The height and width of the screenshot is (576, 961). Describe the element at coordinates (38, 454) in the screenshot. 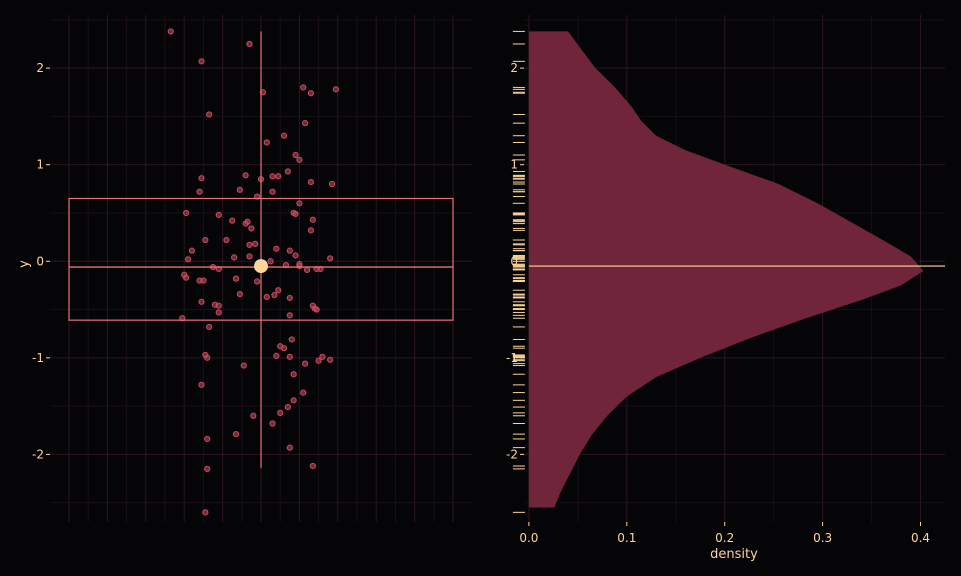

I see `left-y-tick-label: -2` at that location.